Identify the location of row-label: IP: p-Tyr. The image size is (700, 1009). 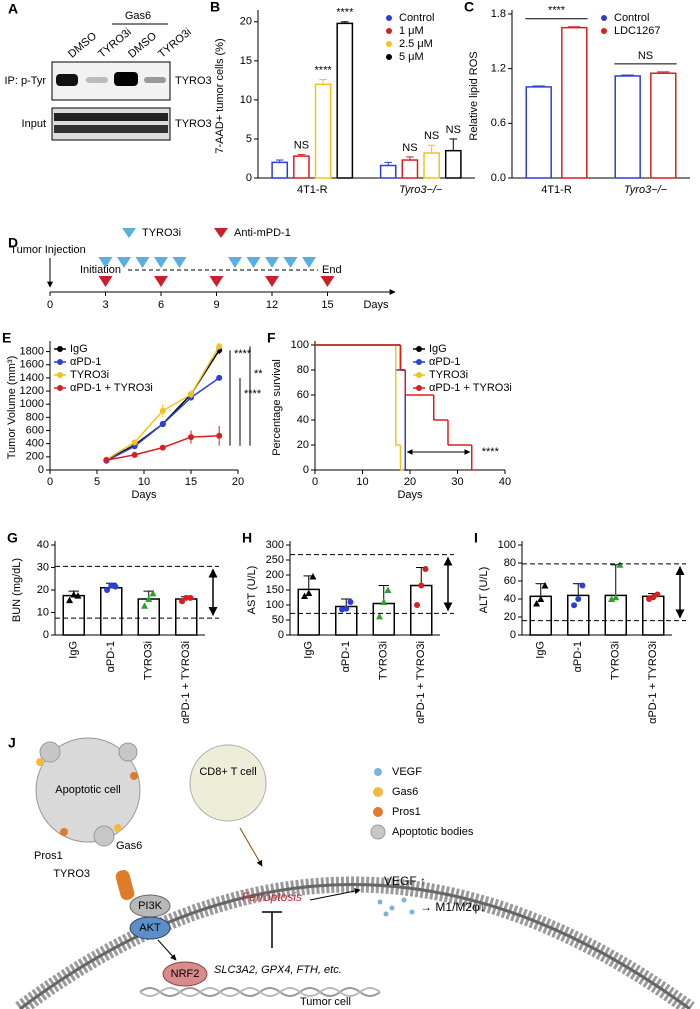
(25, 81).